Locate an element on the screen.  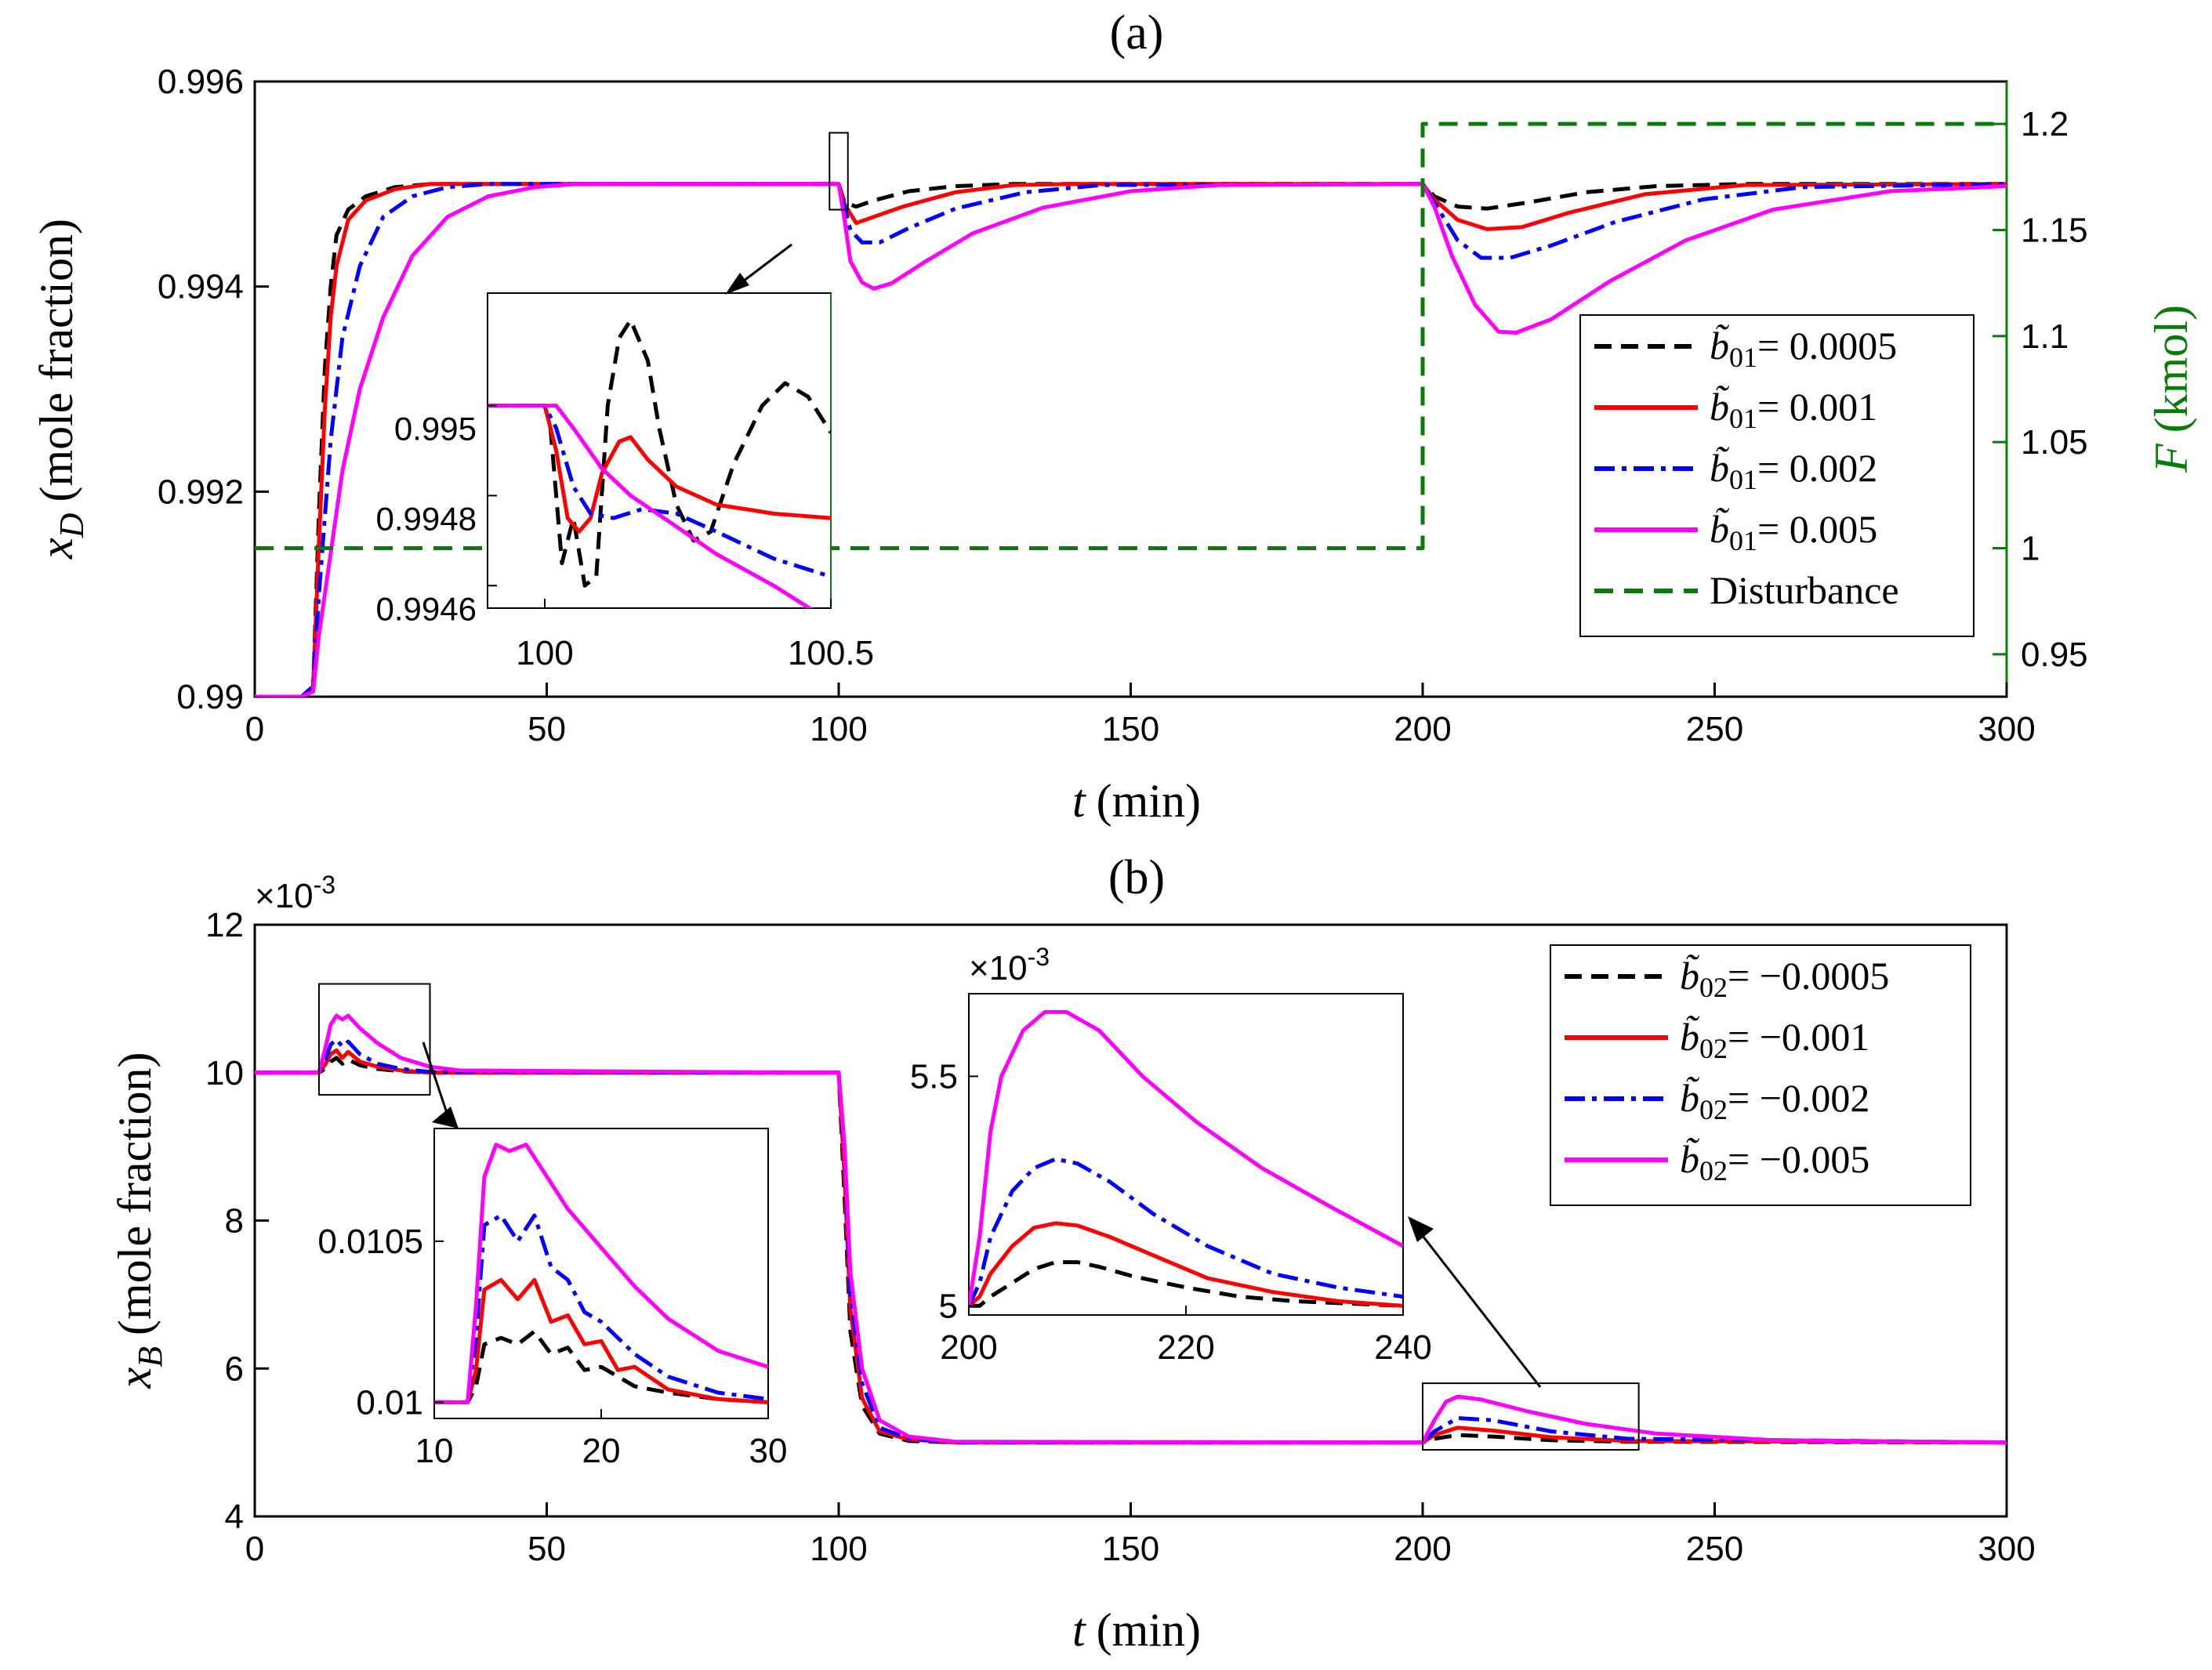
panel-a-y-ticks: 0.99 0.992 0.994 0.996 is located at coordinates (213, 389).